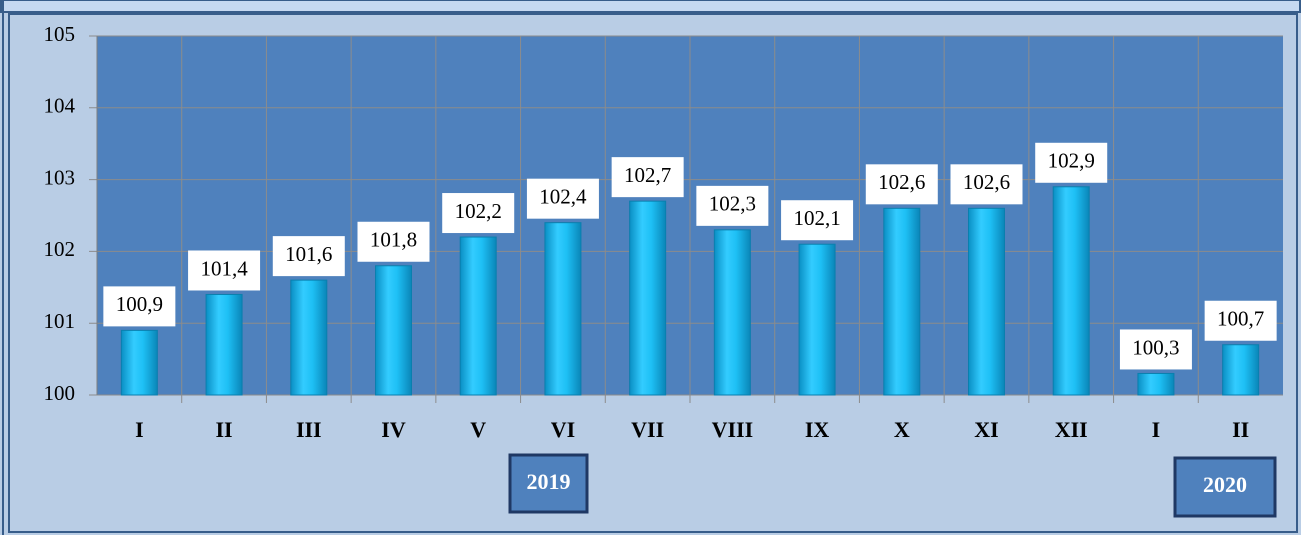  I want to click on value-label: 100,9, so click(139, 304).